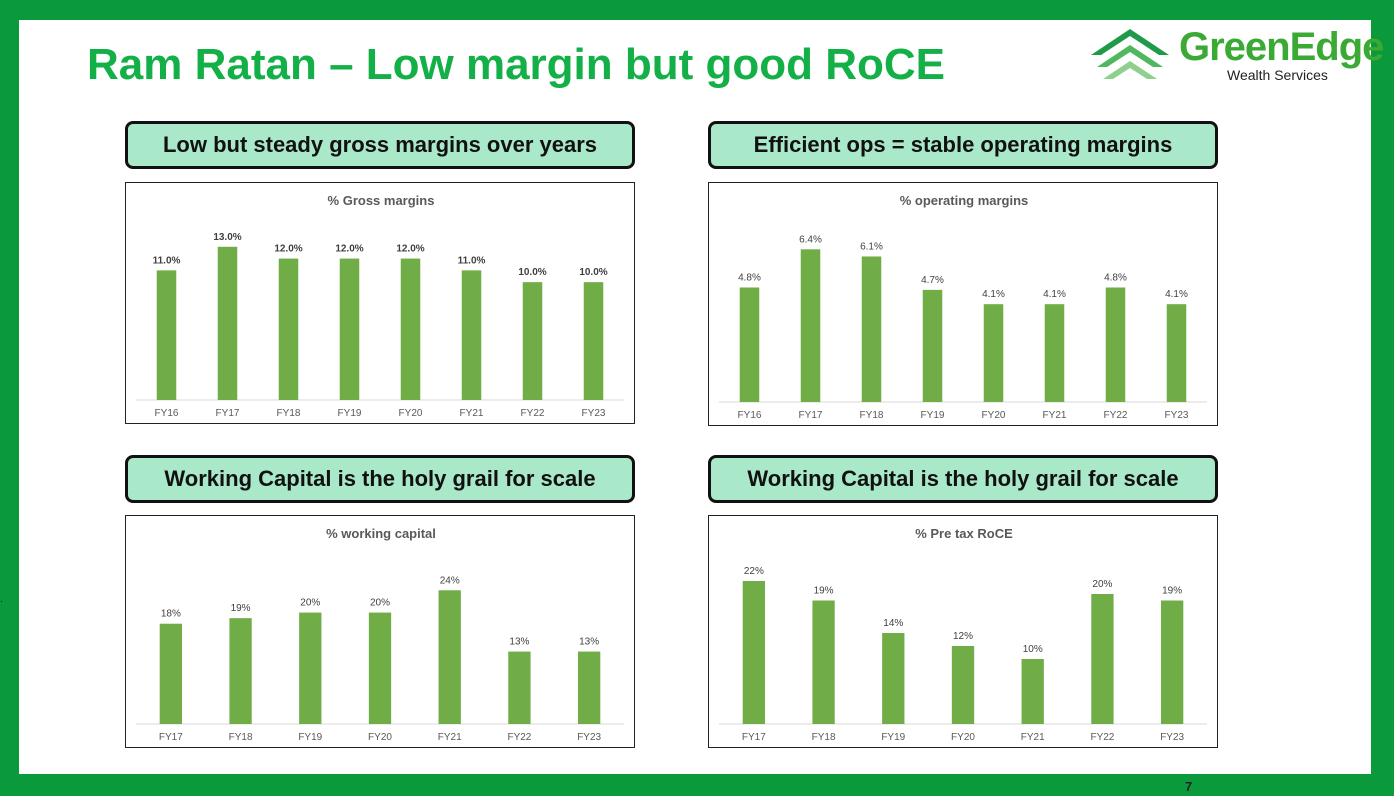  I want to click on data-label: 4.7%, so click(932, 280).